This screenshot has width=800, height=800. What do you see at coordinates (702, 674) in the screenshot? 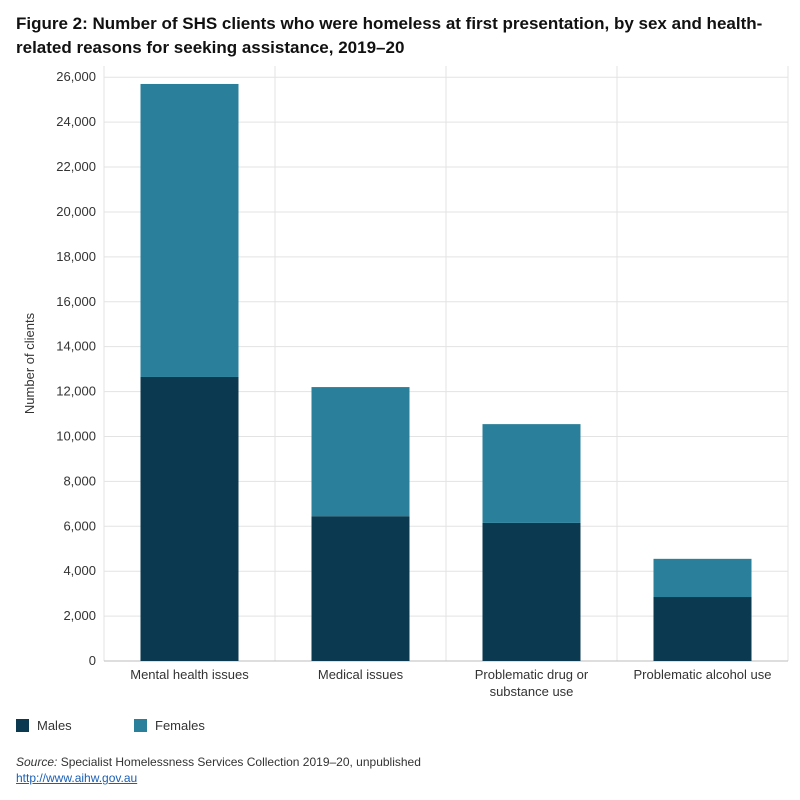
I see `x-tick-label: Problematic alcohol use` at bounding box center [702, 674].